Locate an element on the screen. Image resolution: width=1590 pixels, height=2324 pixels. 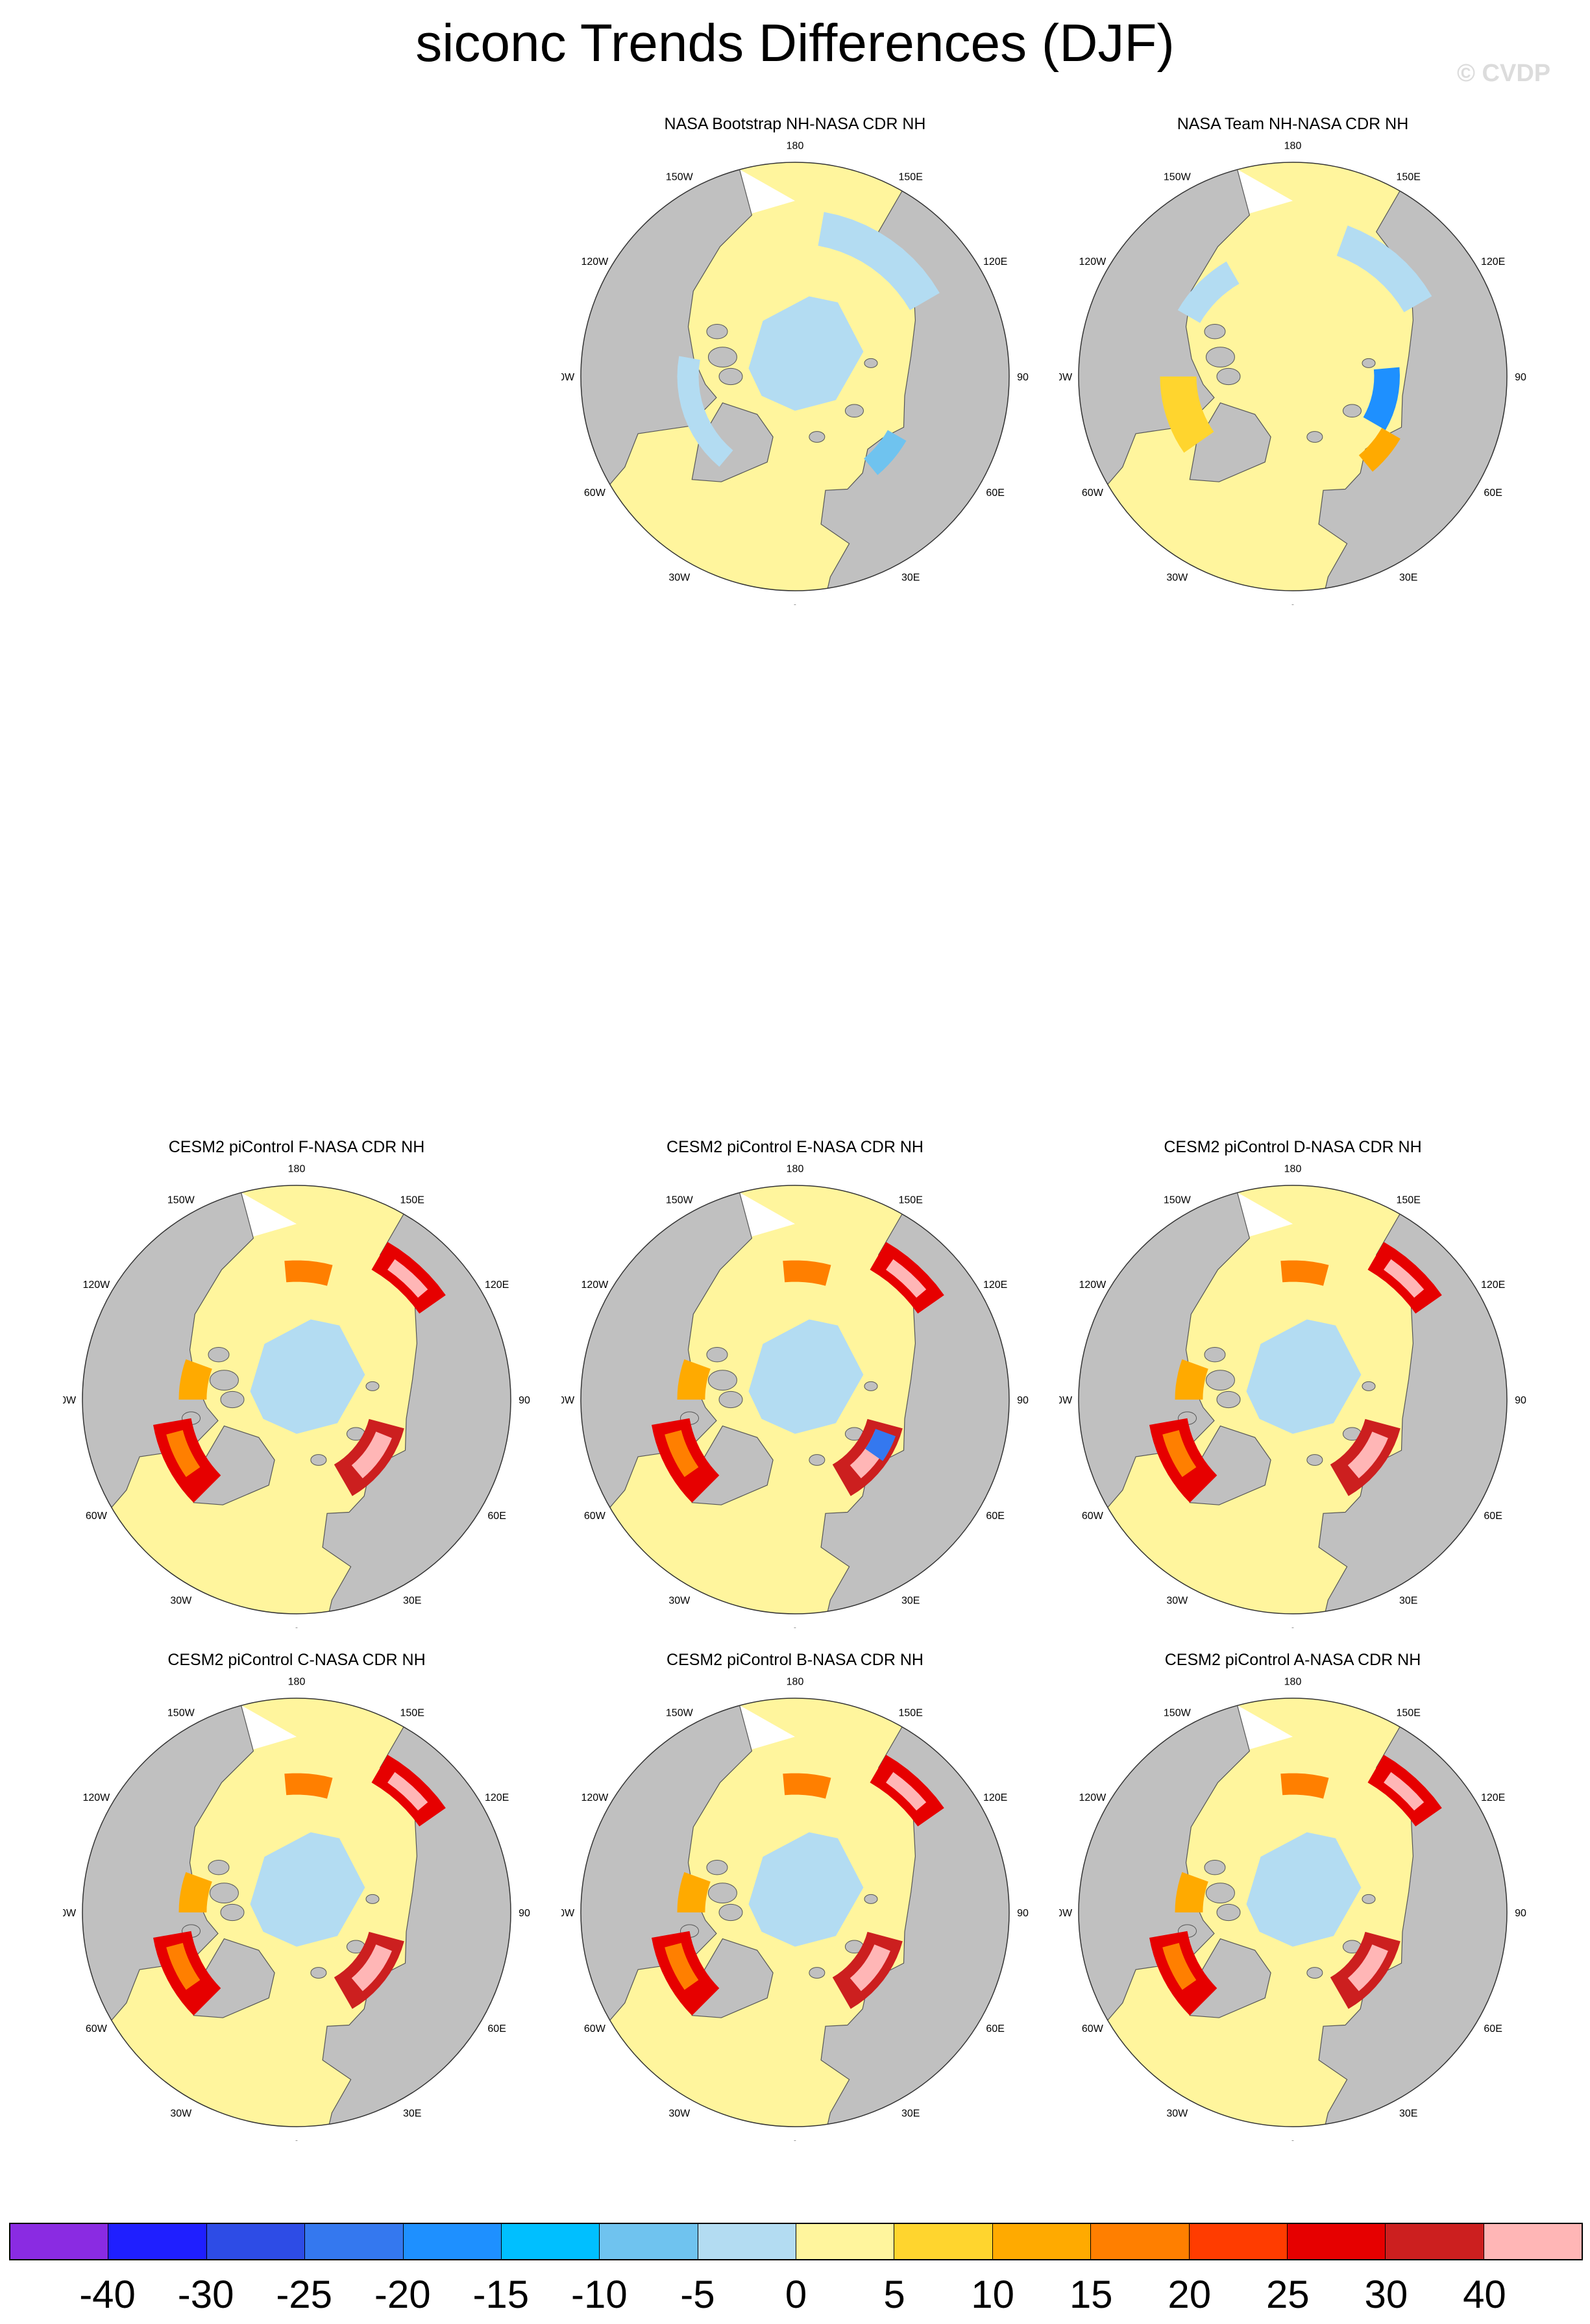
longitude-label: 120E is located at coordinates (995, 1285).